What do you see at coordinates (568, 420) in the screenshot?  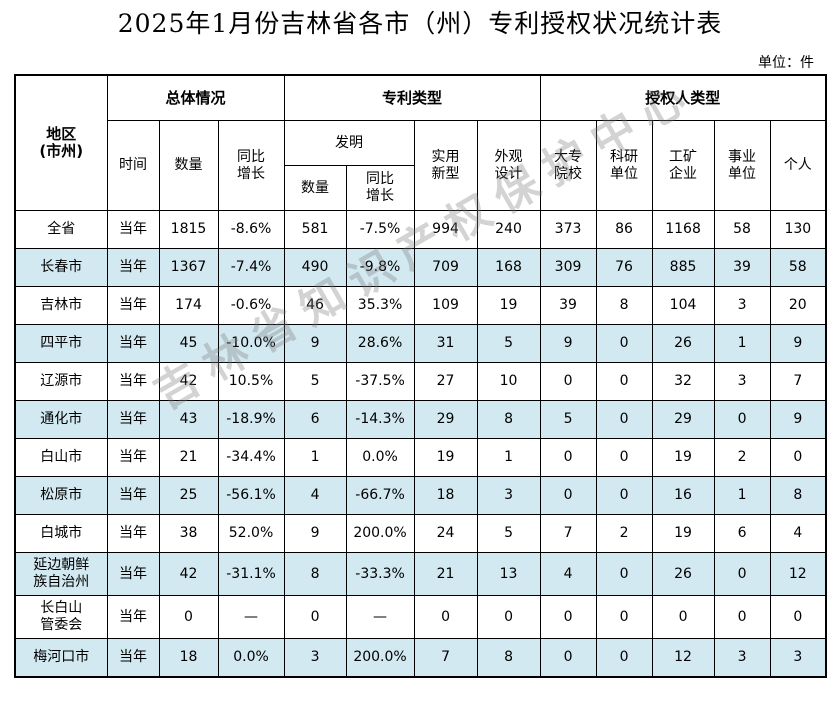 I see `cell-univ: 5` at bounding box center [568, 420].